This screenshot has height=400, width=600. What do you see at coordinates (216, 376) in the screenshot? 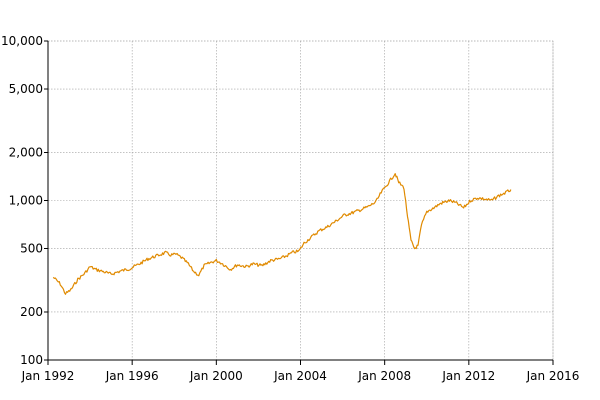
I see `x-tick-label: Jan 2000` at bounding box center [216, 376].